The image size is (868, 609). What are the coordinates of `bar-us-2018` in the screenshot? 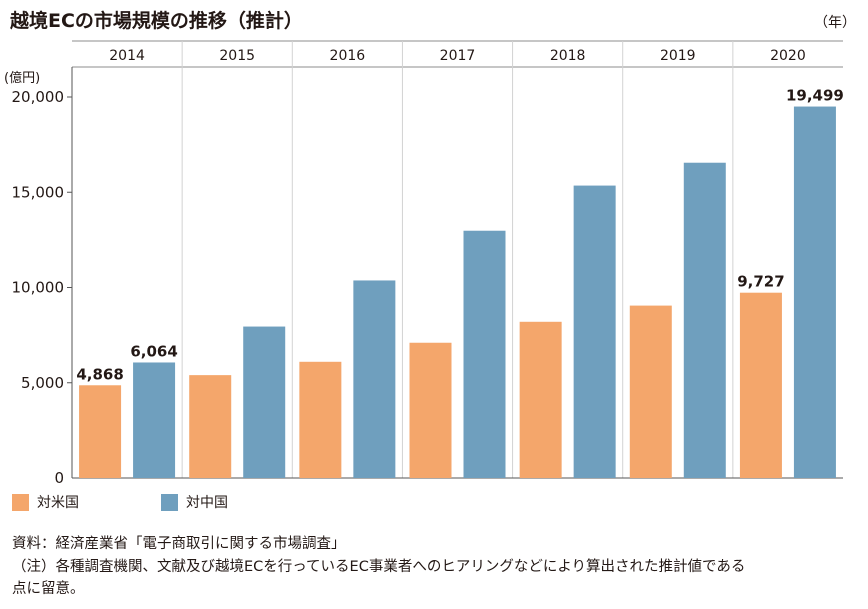 It's located at (540, 399).